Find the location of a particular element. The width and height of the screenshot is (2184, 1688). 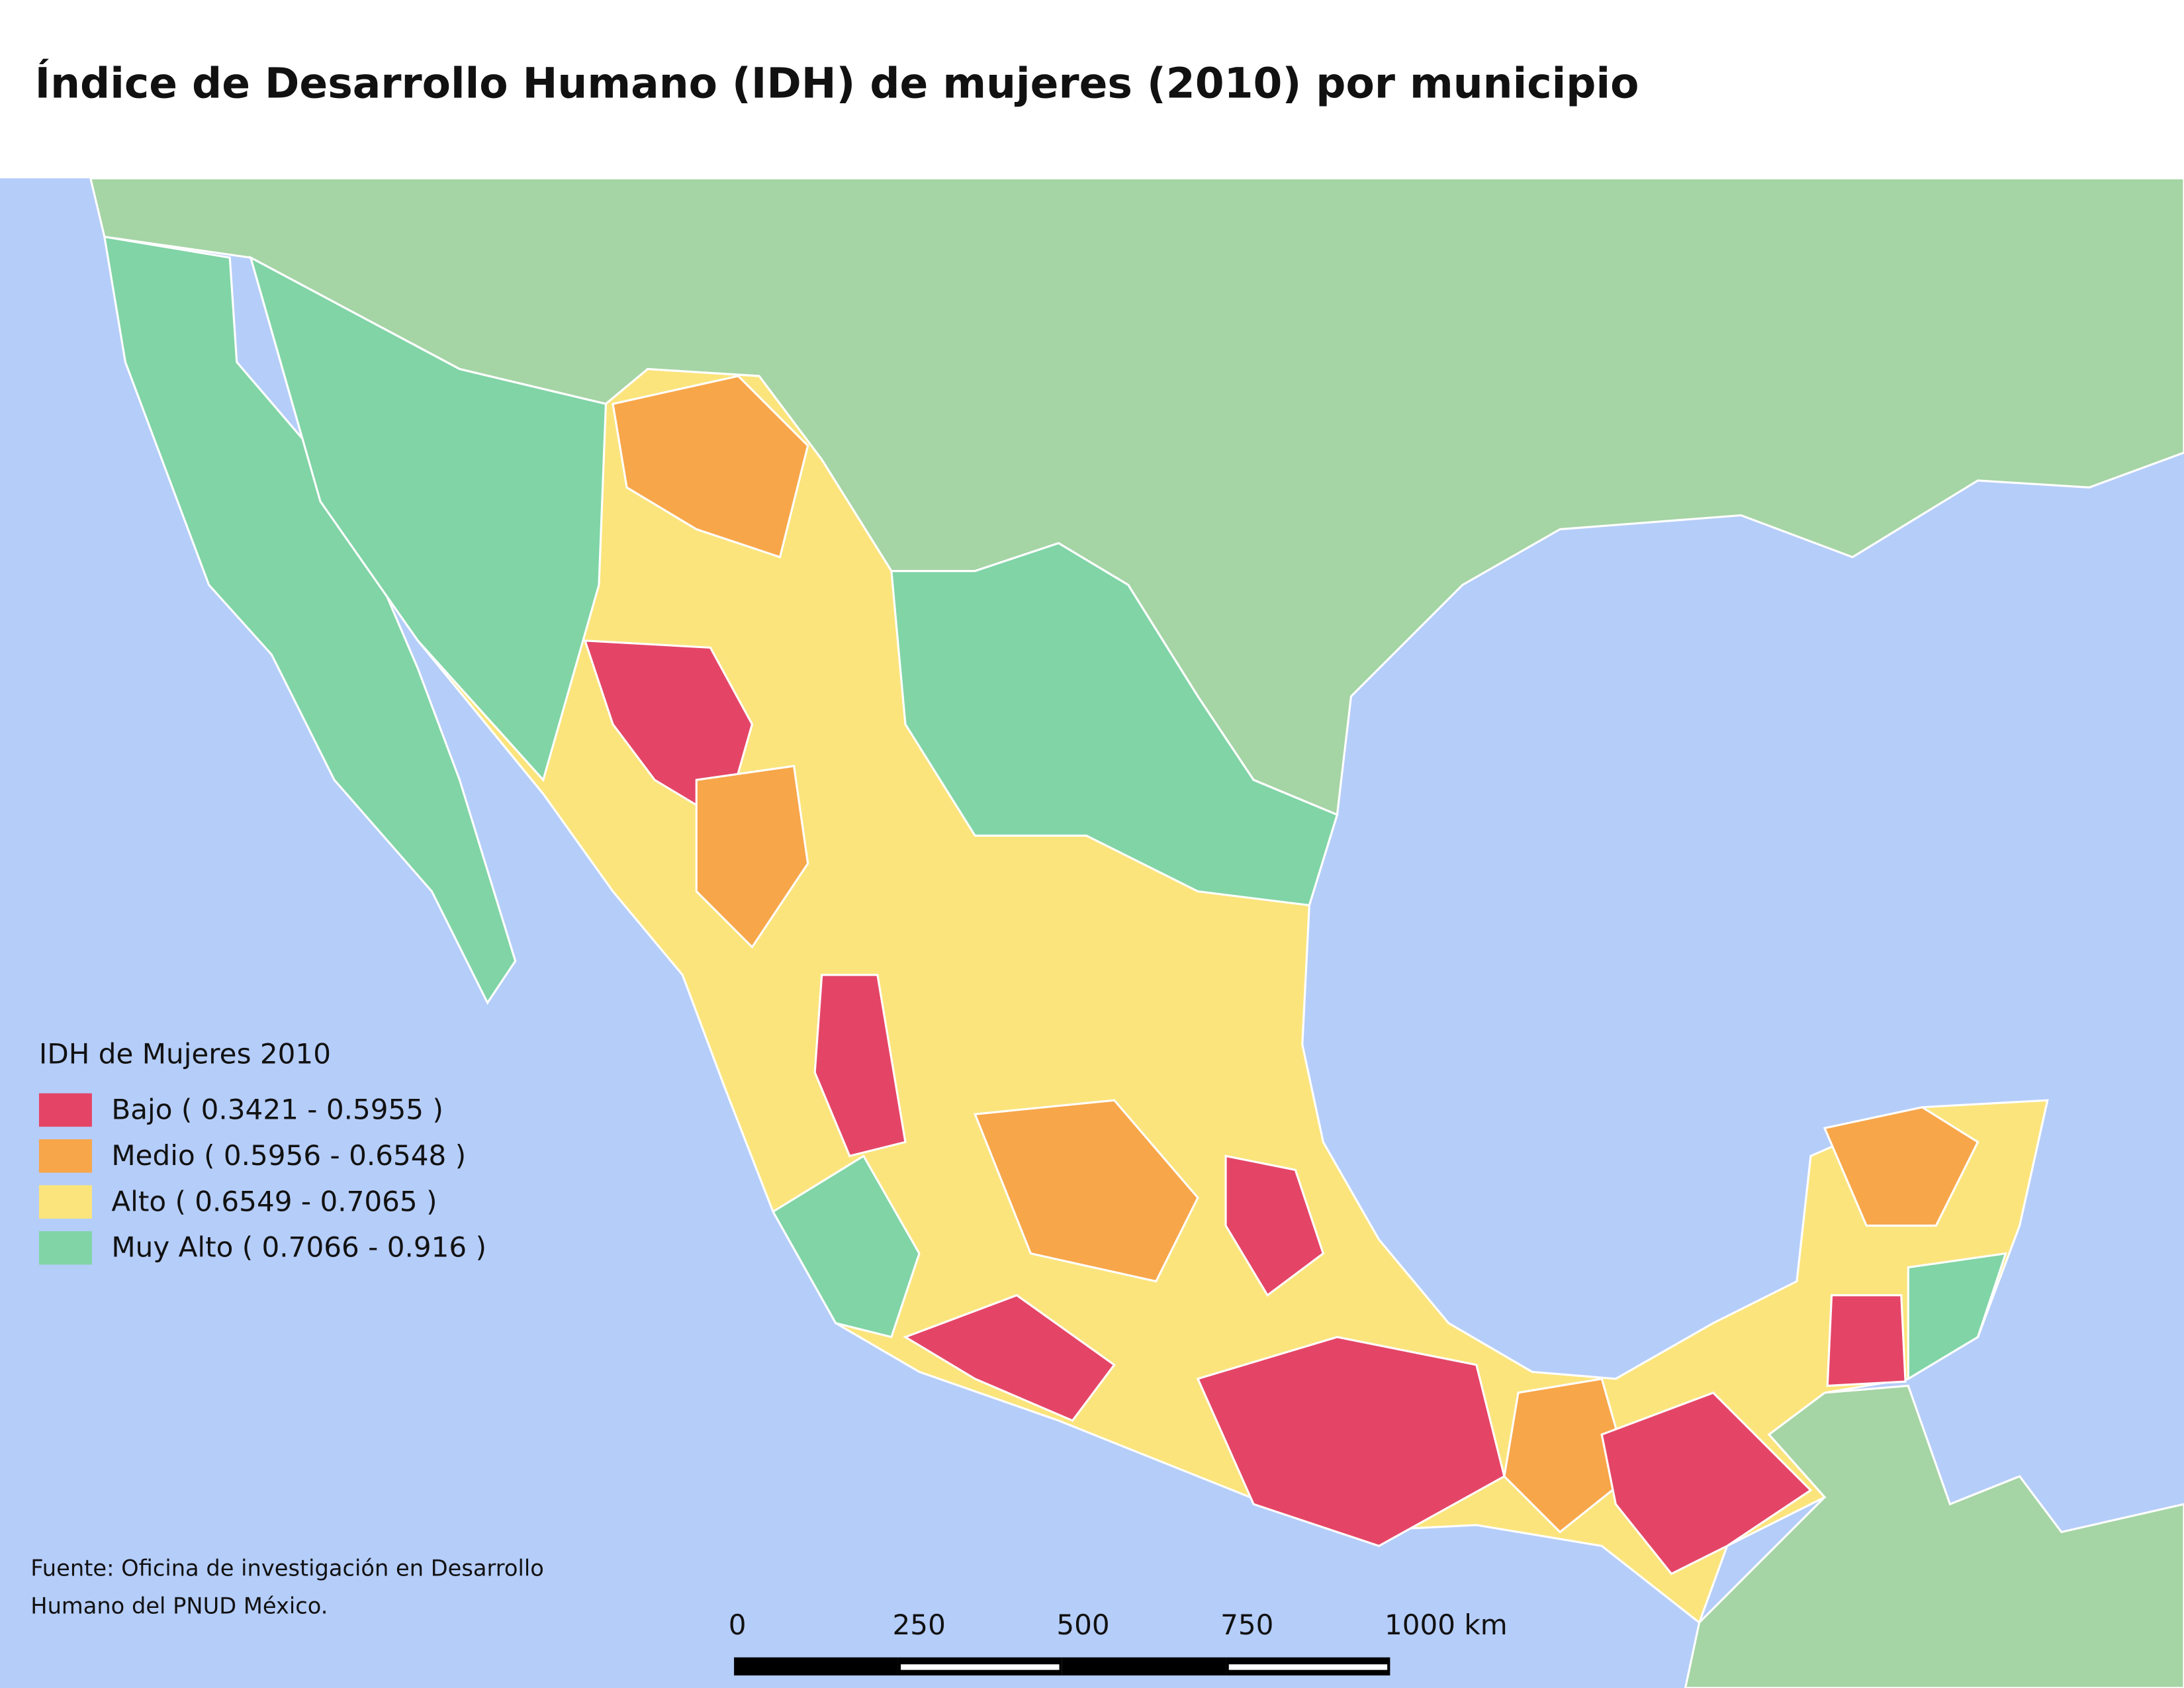

legend-label: Bajo ( 0.3421 - 0.5955 ) is located at coordinates (277, 1109).